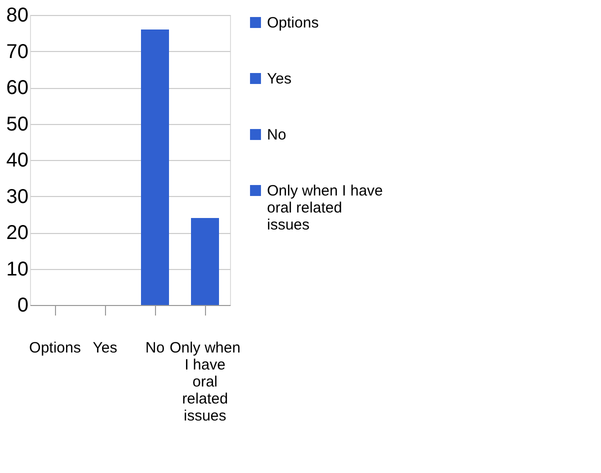 This screenshot has height=473, width=601. Describe the element at coordinates (17, 88) in the screenshot. I see `y-tick-label: 60` at that location.